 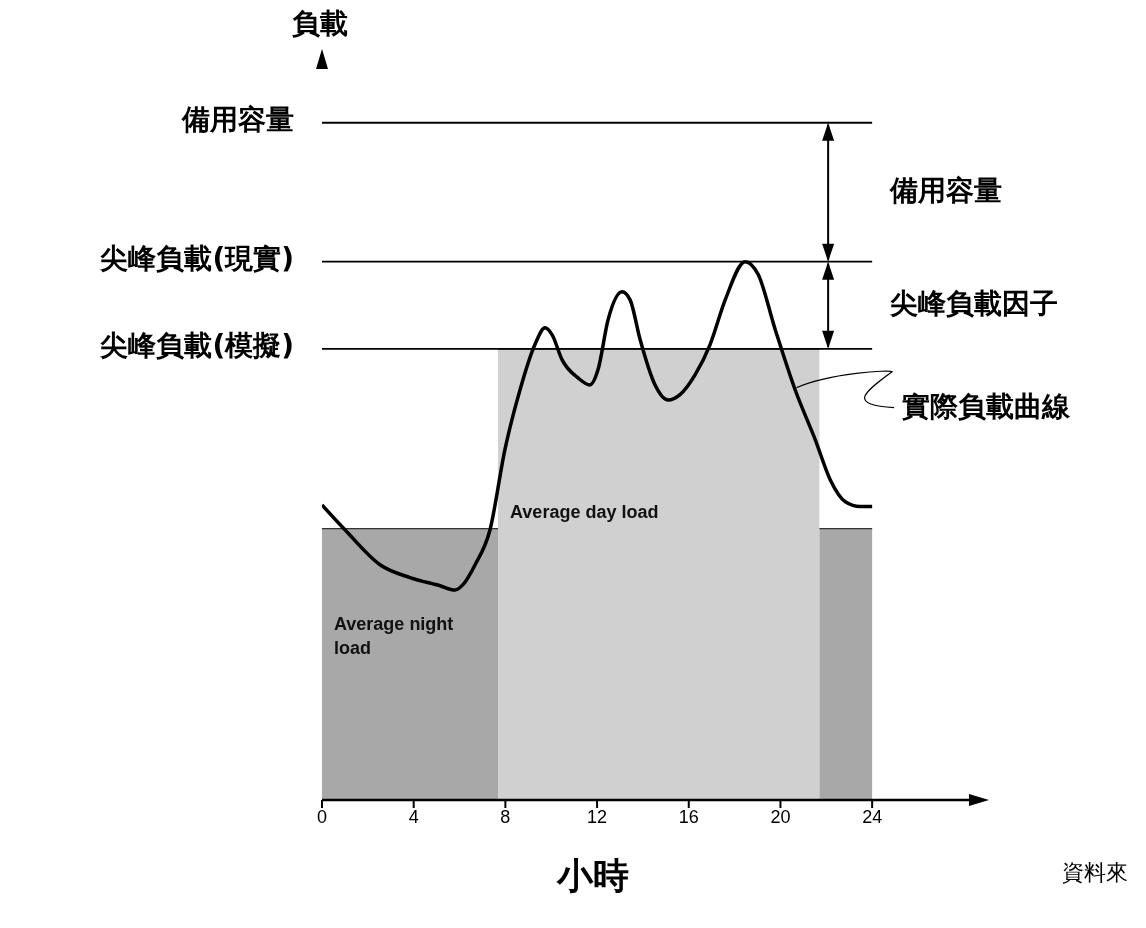 What do you see at coordinates (593, 876) in the screenshot?
I see `x-axis-title: 小時` at bounding box center [593, 876].